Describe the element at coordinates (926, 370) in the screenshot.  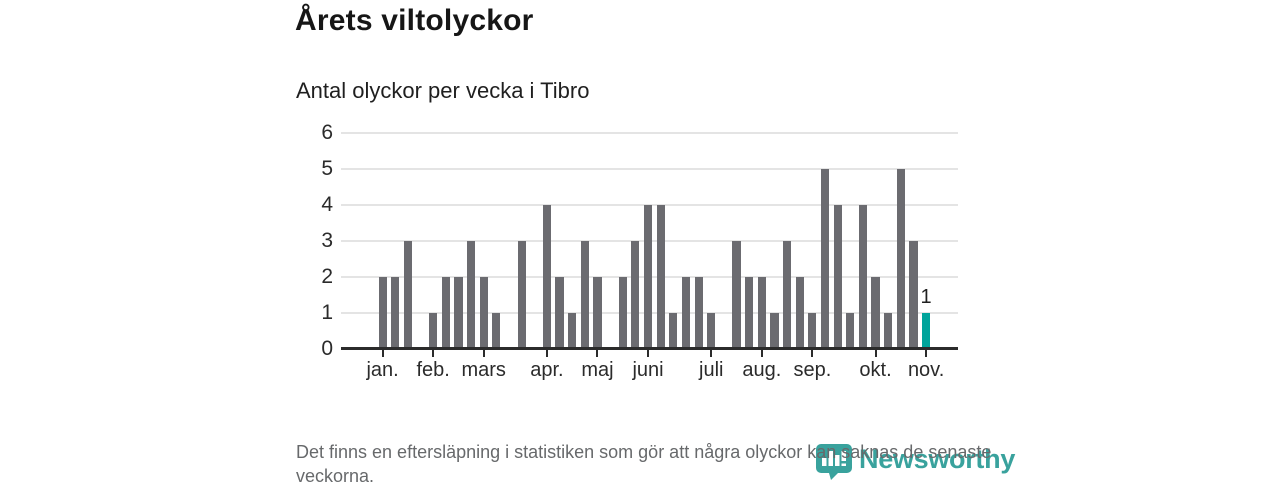
I see `x-tick-label: nov.` at that location.